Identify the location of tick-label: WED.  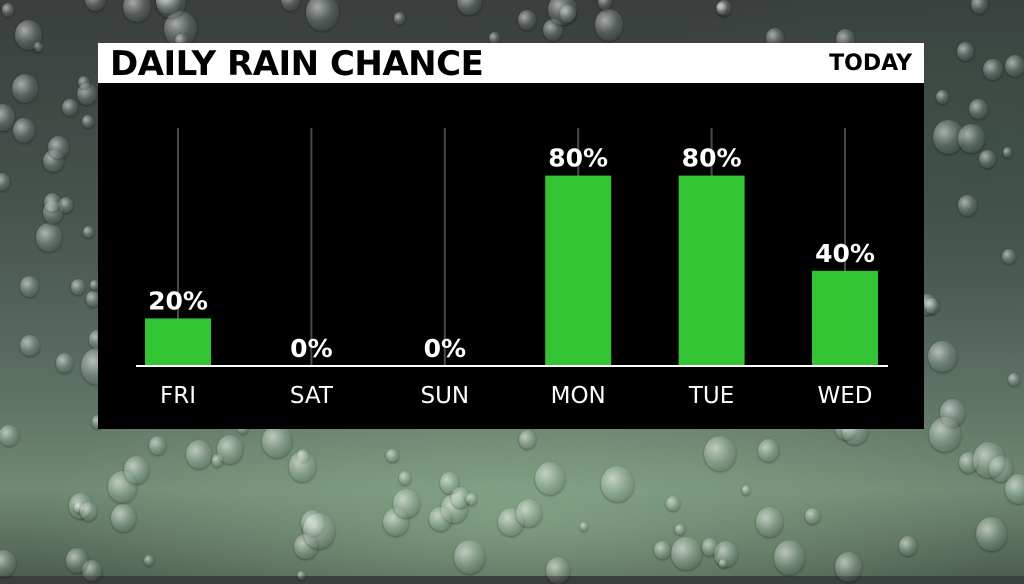
(845, 396).